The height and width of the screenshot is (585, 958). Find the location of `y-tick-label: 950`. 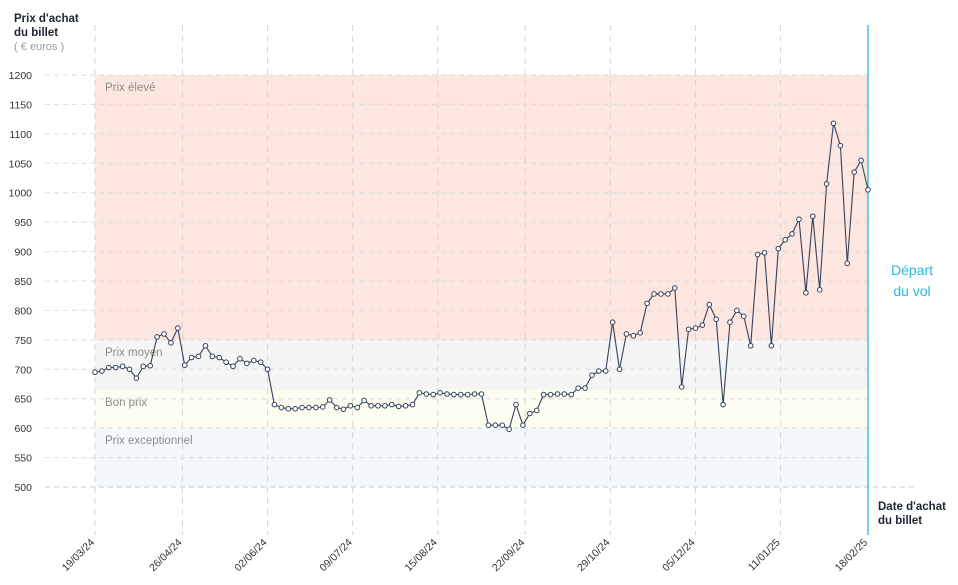

y-tick-label: 950 is located at coordinates (23, 223).